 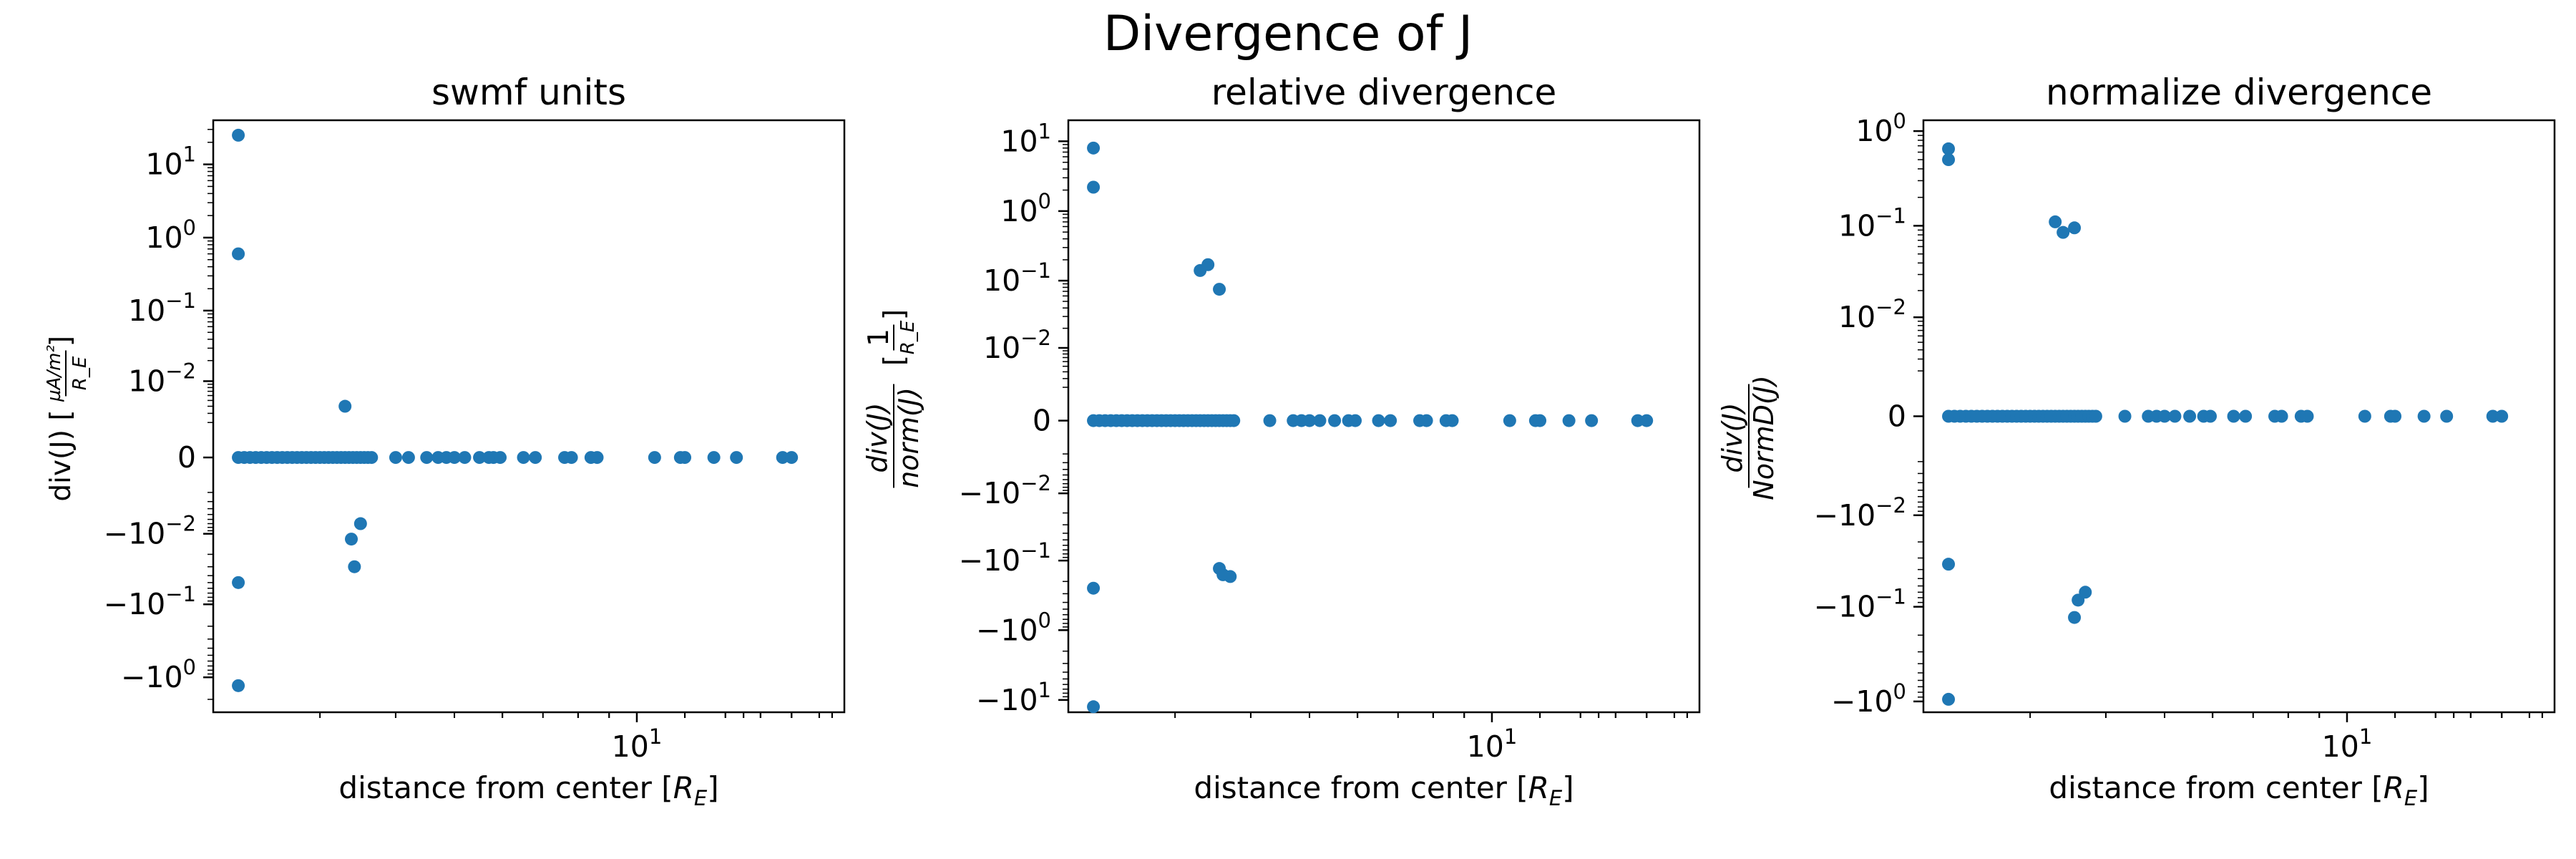 I want to click on y-tick-label: −10−1​, so click(x=1005, y=558).